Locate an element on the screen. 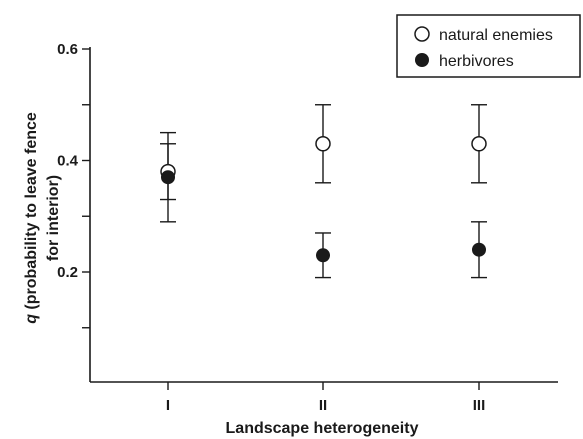 This screenshot has height=439, width=583. x-axis-ticks: I II III is located at coordinates (325, 398).